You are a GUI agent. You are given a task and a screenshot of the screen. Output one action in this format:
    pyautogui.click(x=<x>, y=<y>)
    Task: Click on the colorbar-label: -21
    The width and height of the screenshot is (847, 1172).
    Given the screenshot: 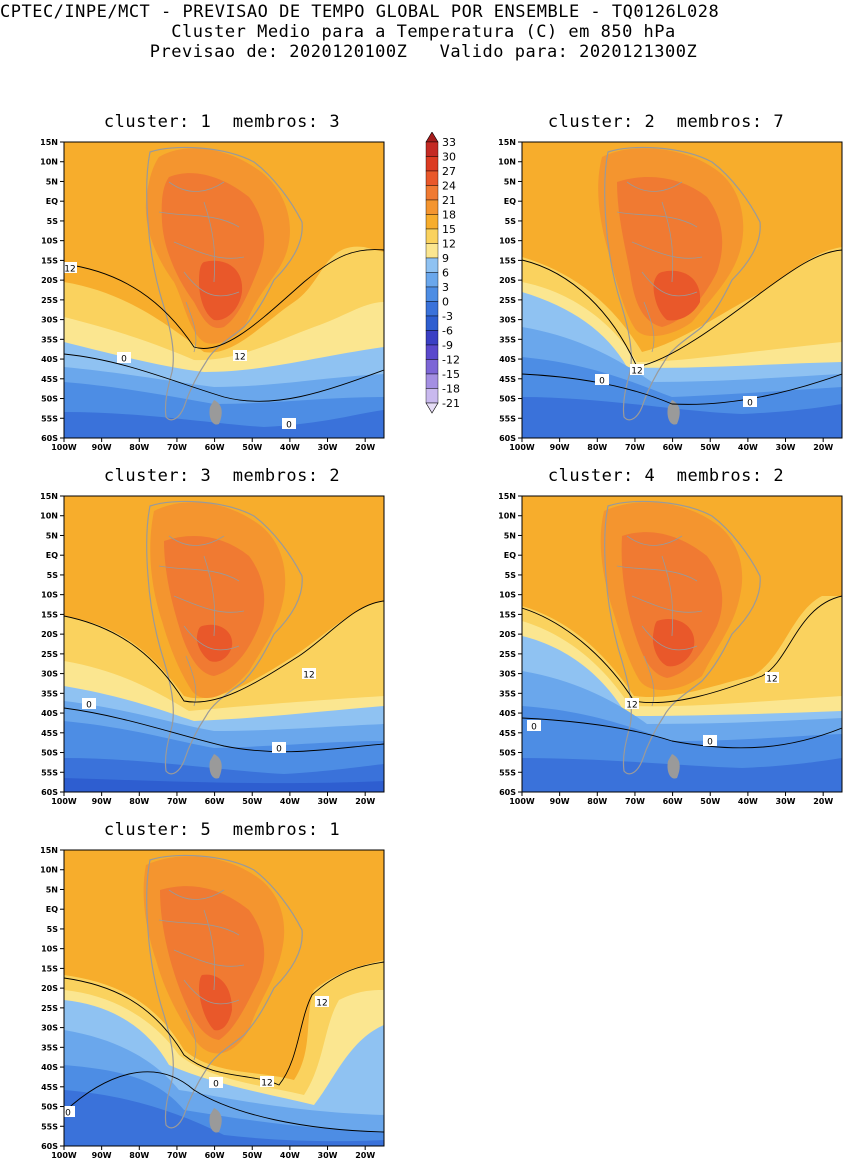 What is the action you would take?
    pyautogui.click(x=451, y=403)
    